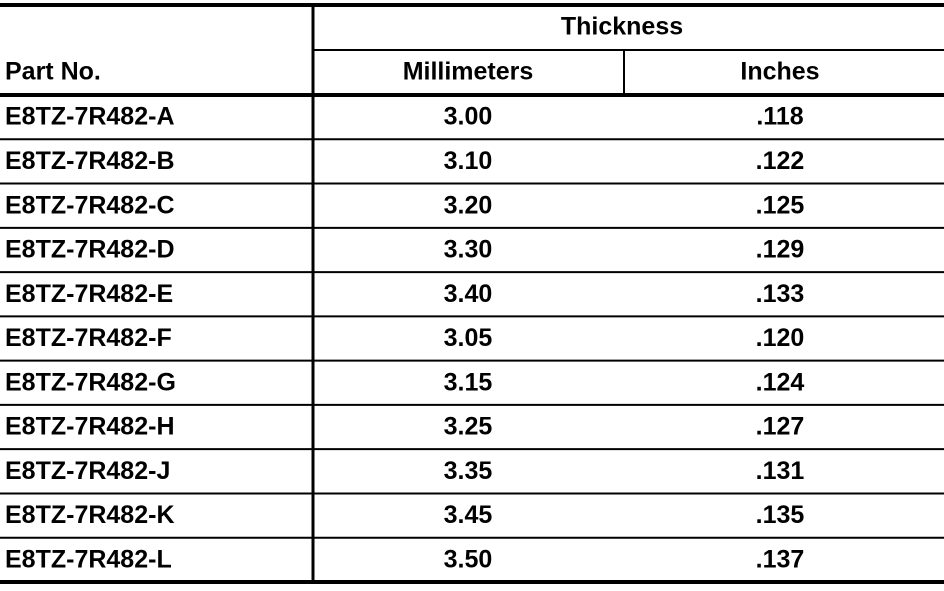  I want to click on thickness-in: .120, so click(780, 338).